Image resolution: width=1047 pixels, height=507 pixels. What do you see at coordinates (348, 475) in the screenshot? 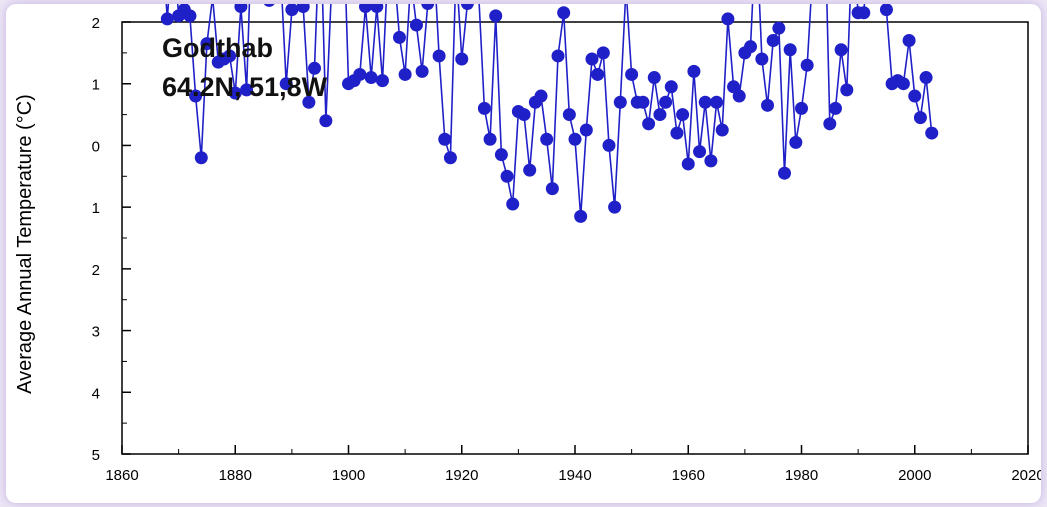
I see `x-tick-label: 1900` at bounding box center [348, 475].